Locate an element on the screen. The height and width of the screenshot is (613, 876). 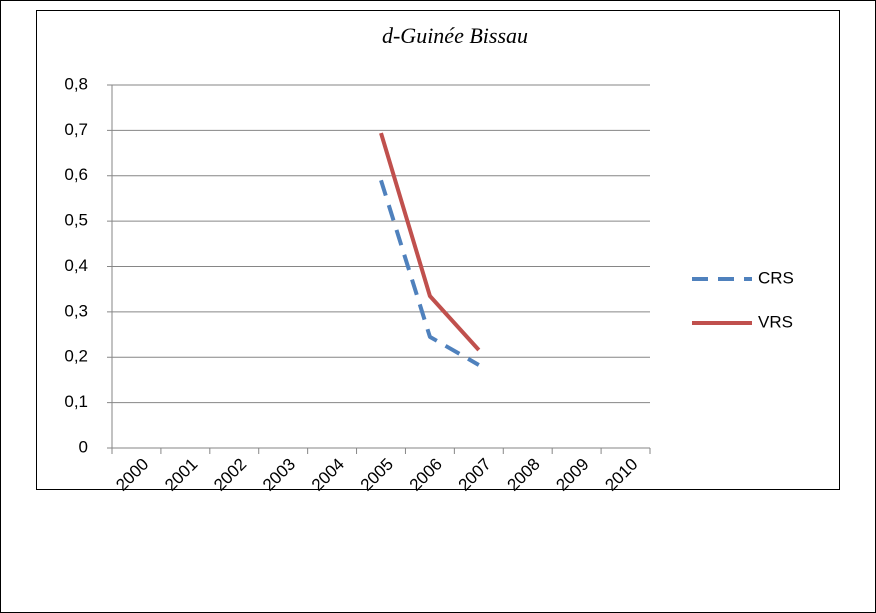
y-tick-label: 0,7 is located at coordinates (76, 129).